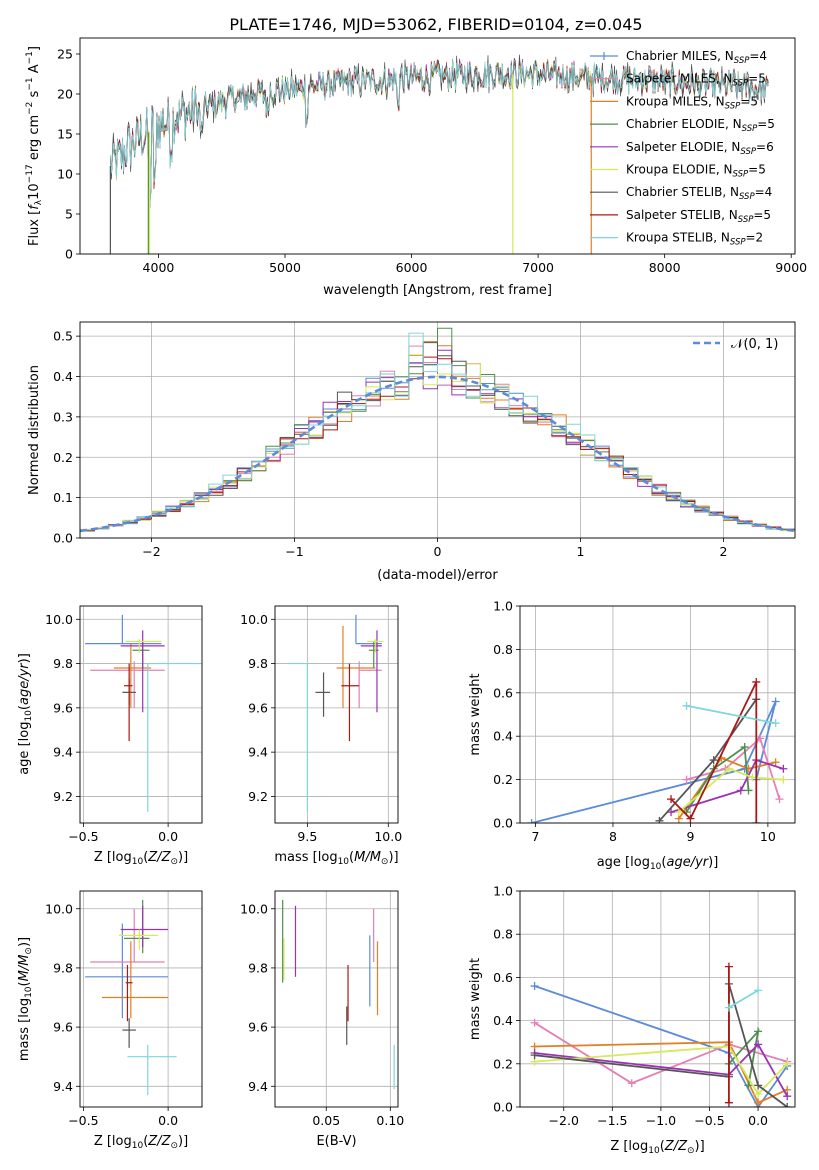  I want to click on histogram-step, so click(437, 431).